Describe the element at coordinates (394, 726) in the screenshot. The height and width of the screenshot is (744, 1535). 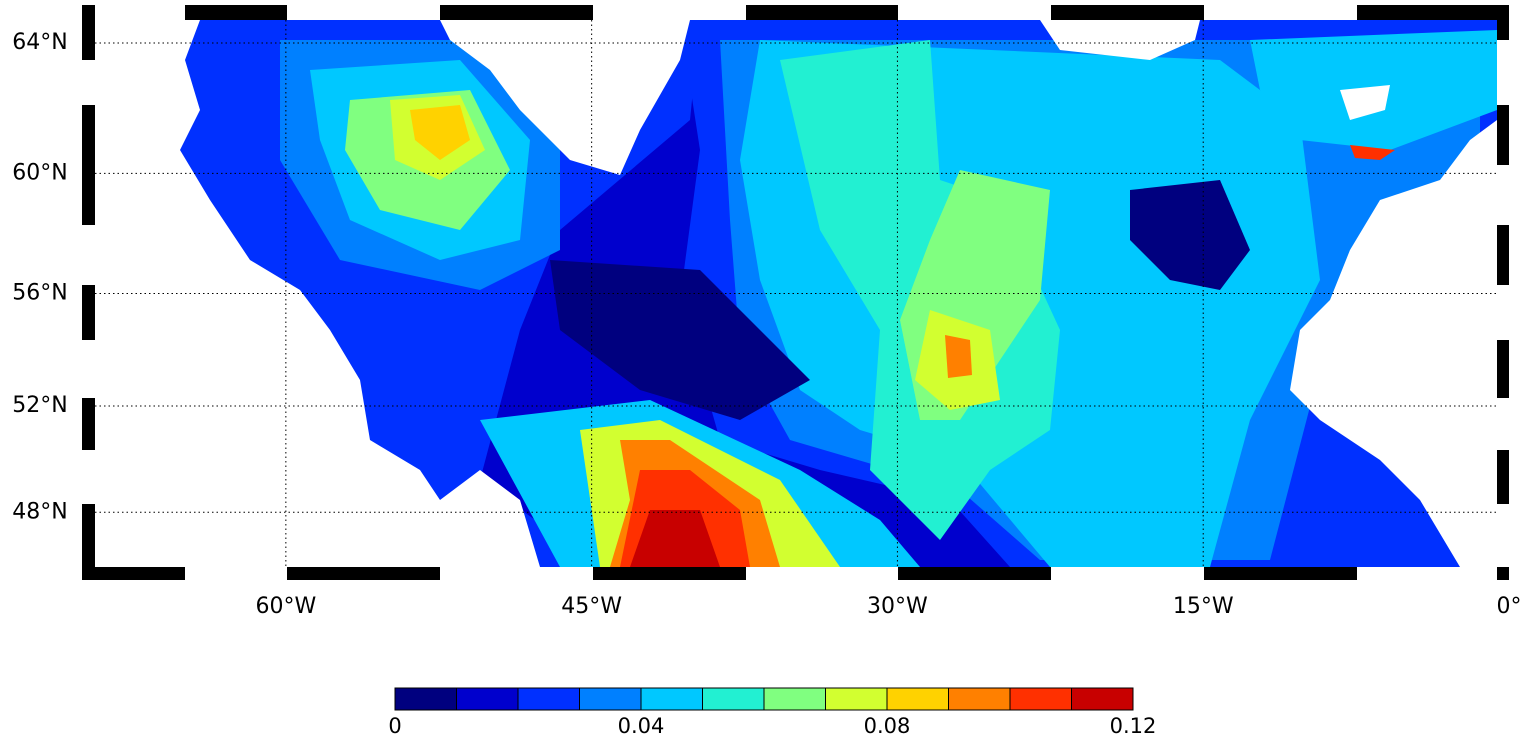
I see `colorbar-tick-label: 0` at that location.